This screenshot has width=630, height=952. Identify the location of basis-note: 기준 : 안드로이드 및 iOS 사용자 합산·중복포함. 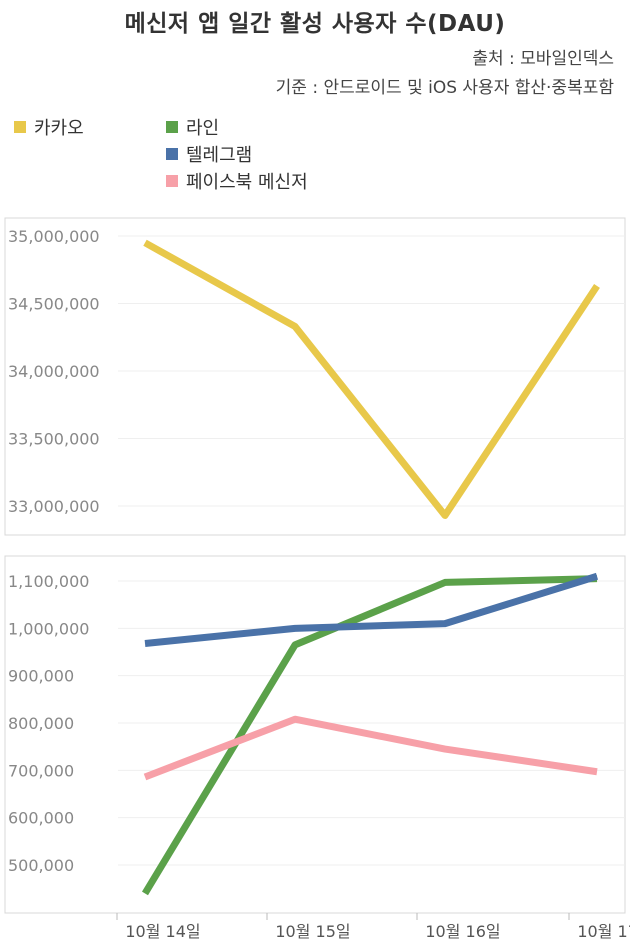
(444, 88).